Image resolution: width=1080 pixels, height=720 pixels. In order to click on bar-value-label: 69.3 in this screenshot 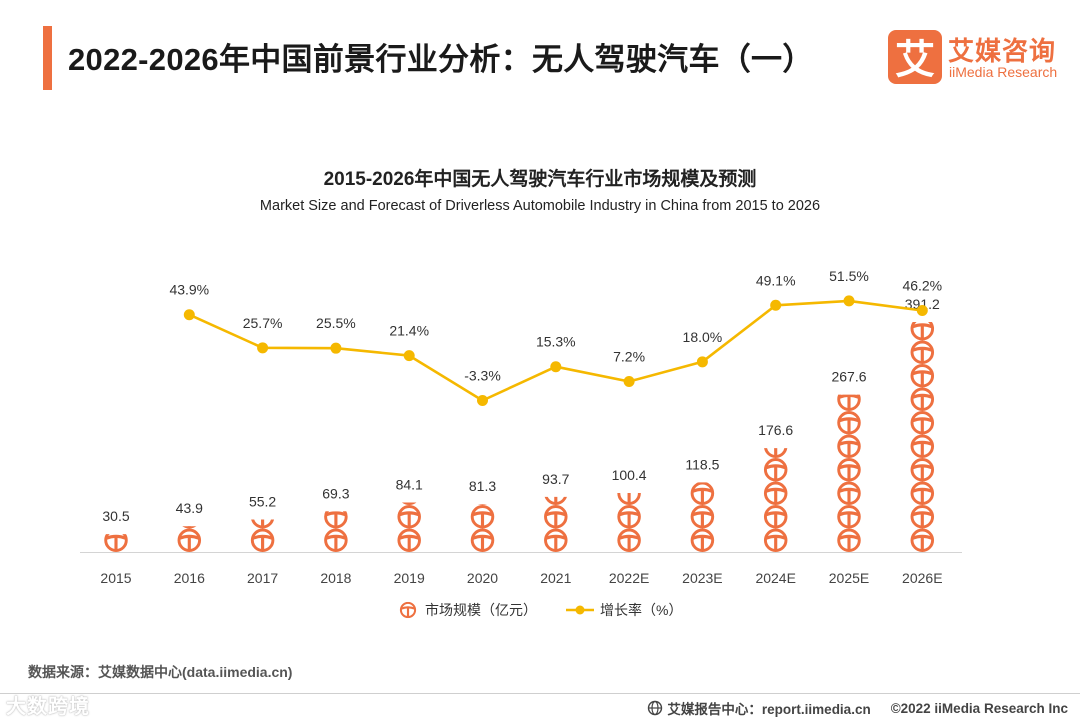, I will do `click(335, 493)`.